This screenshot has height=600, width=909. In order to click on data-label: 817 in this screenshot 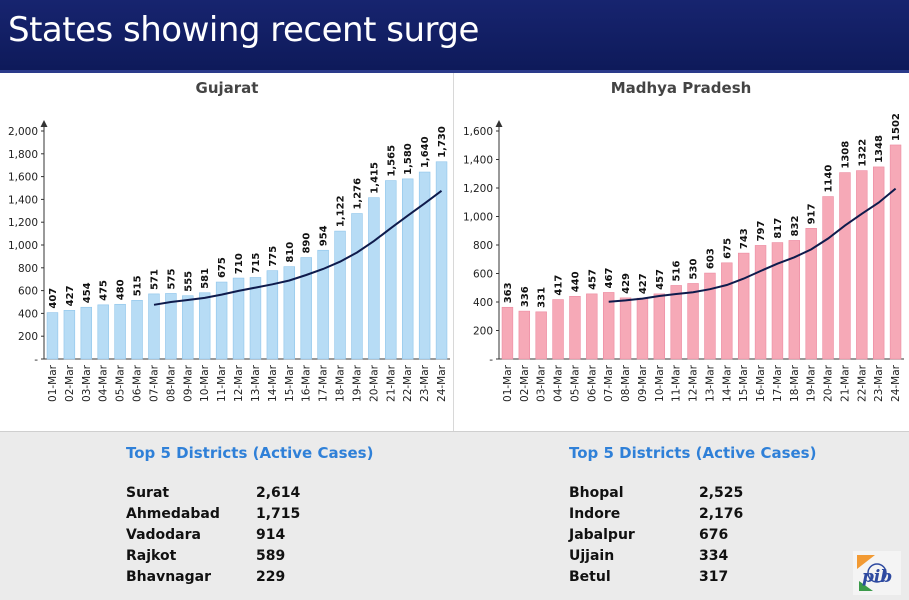, I will do `click(778, 228)`.